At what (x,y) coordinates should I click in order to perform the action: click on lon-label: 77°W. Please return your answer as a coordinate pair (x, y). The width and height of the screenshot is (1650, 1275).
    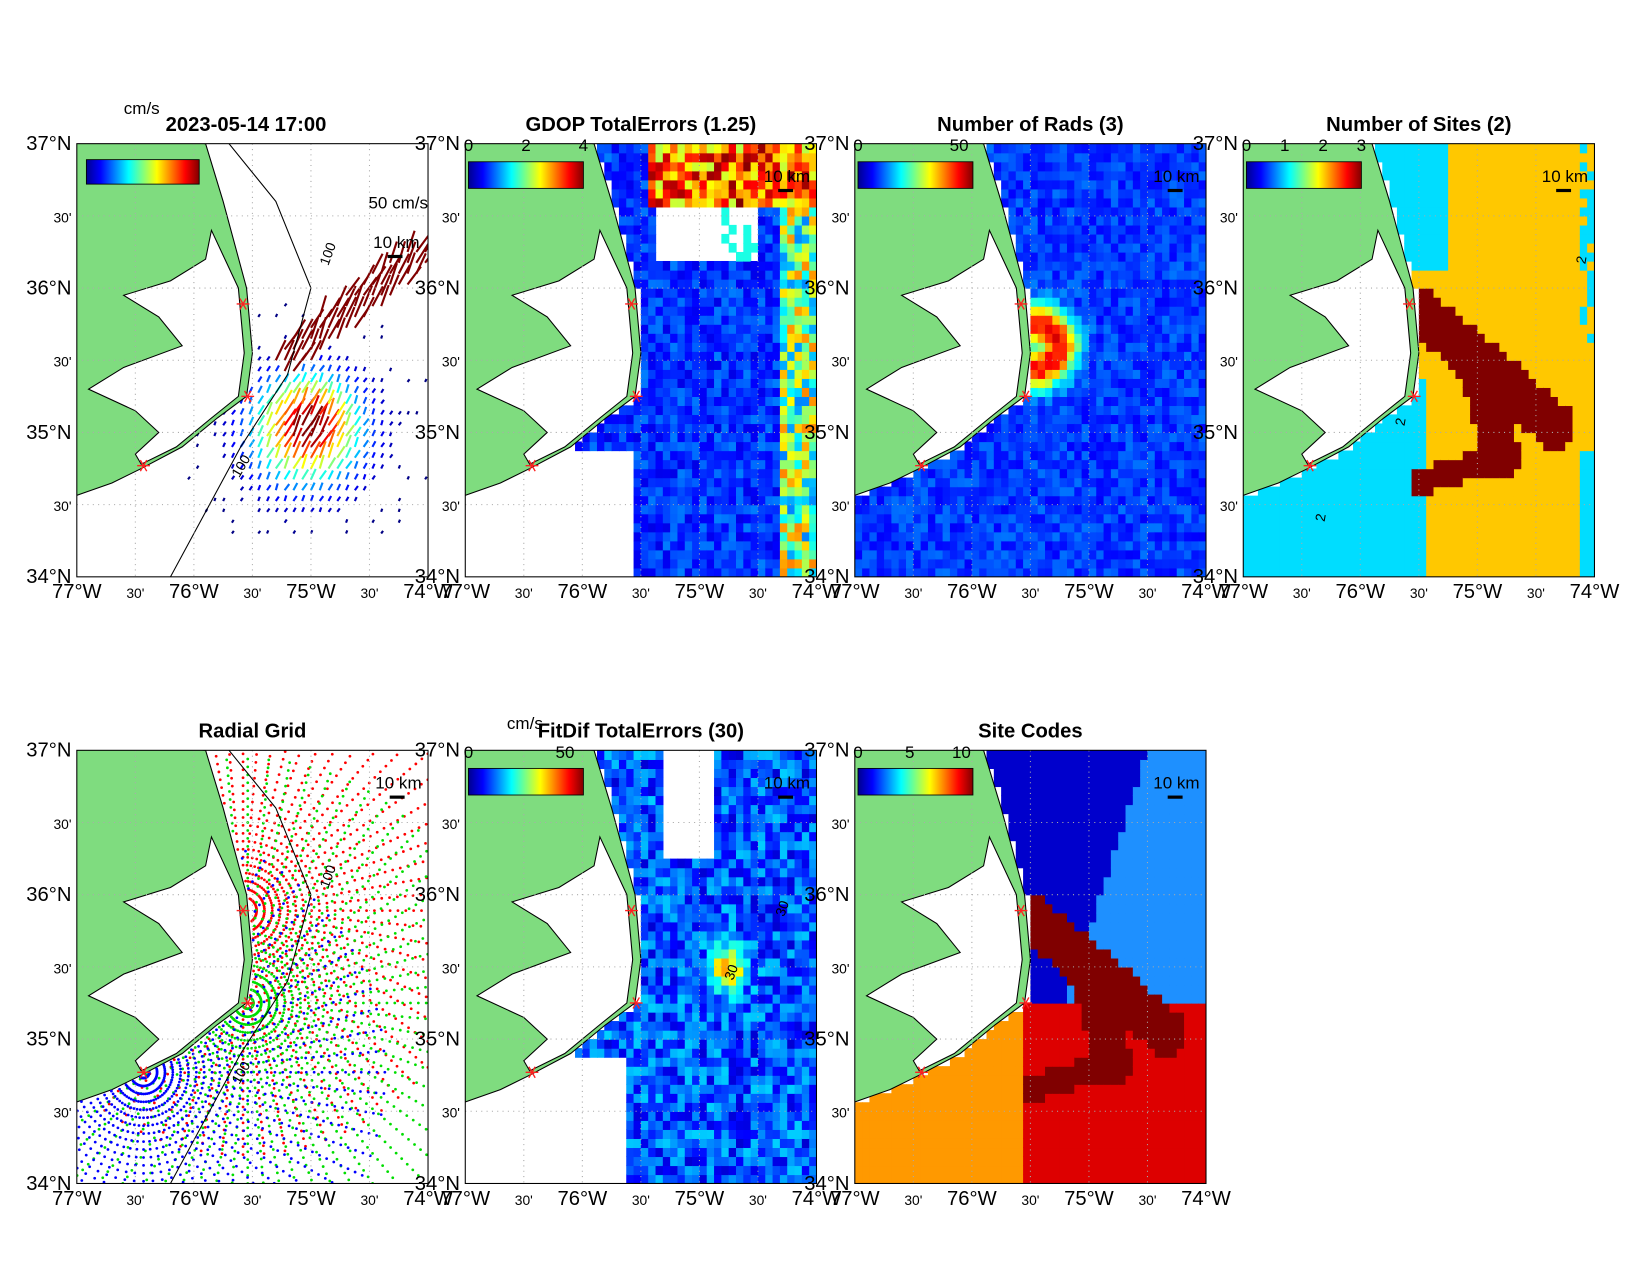
    Looking at the image, I should click on (465, 592).